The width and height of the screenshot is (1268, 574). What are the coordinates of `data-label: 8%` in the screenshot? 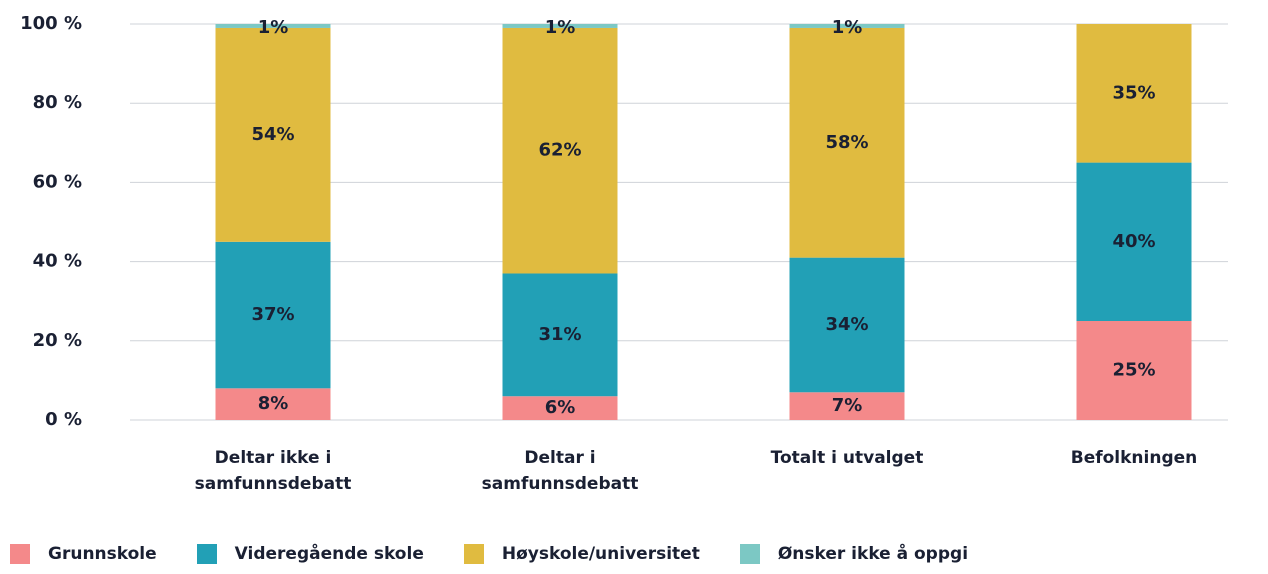 It's located at (273, 403).